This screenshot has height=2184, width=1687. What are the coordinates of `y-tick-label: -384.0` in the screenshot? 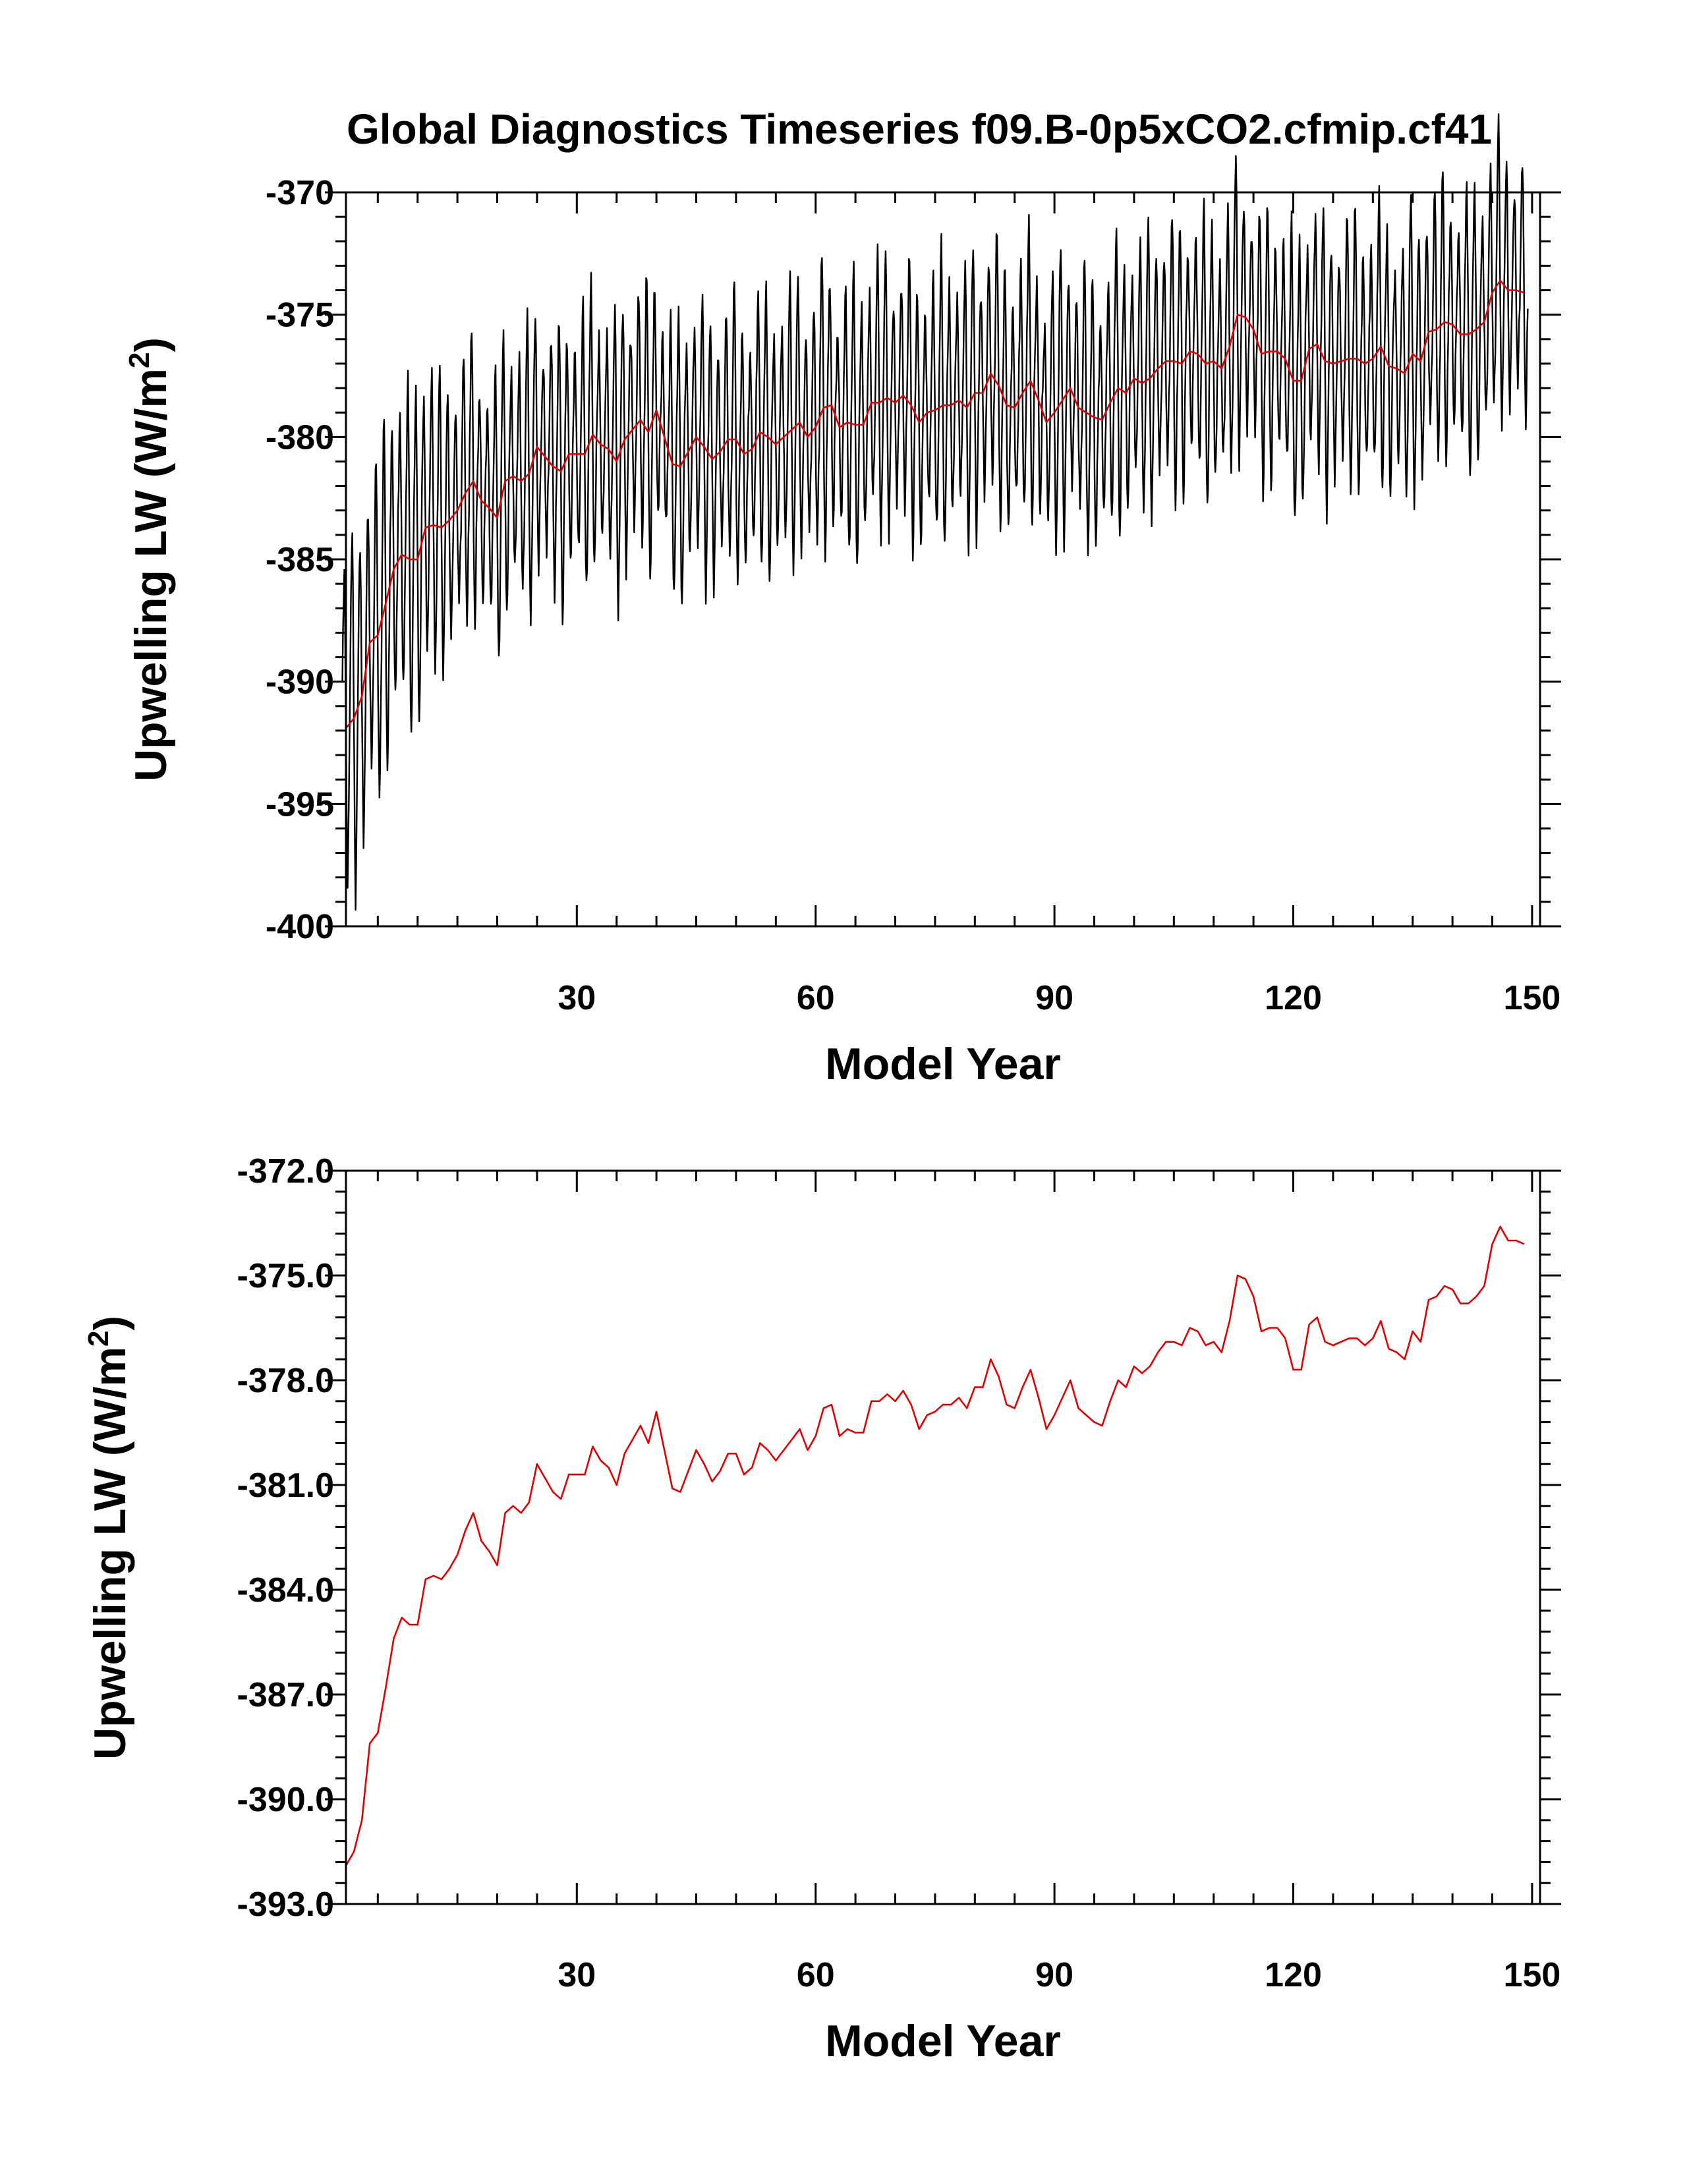 It's located at (285, 1590).